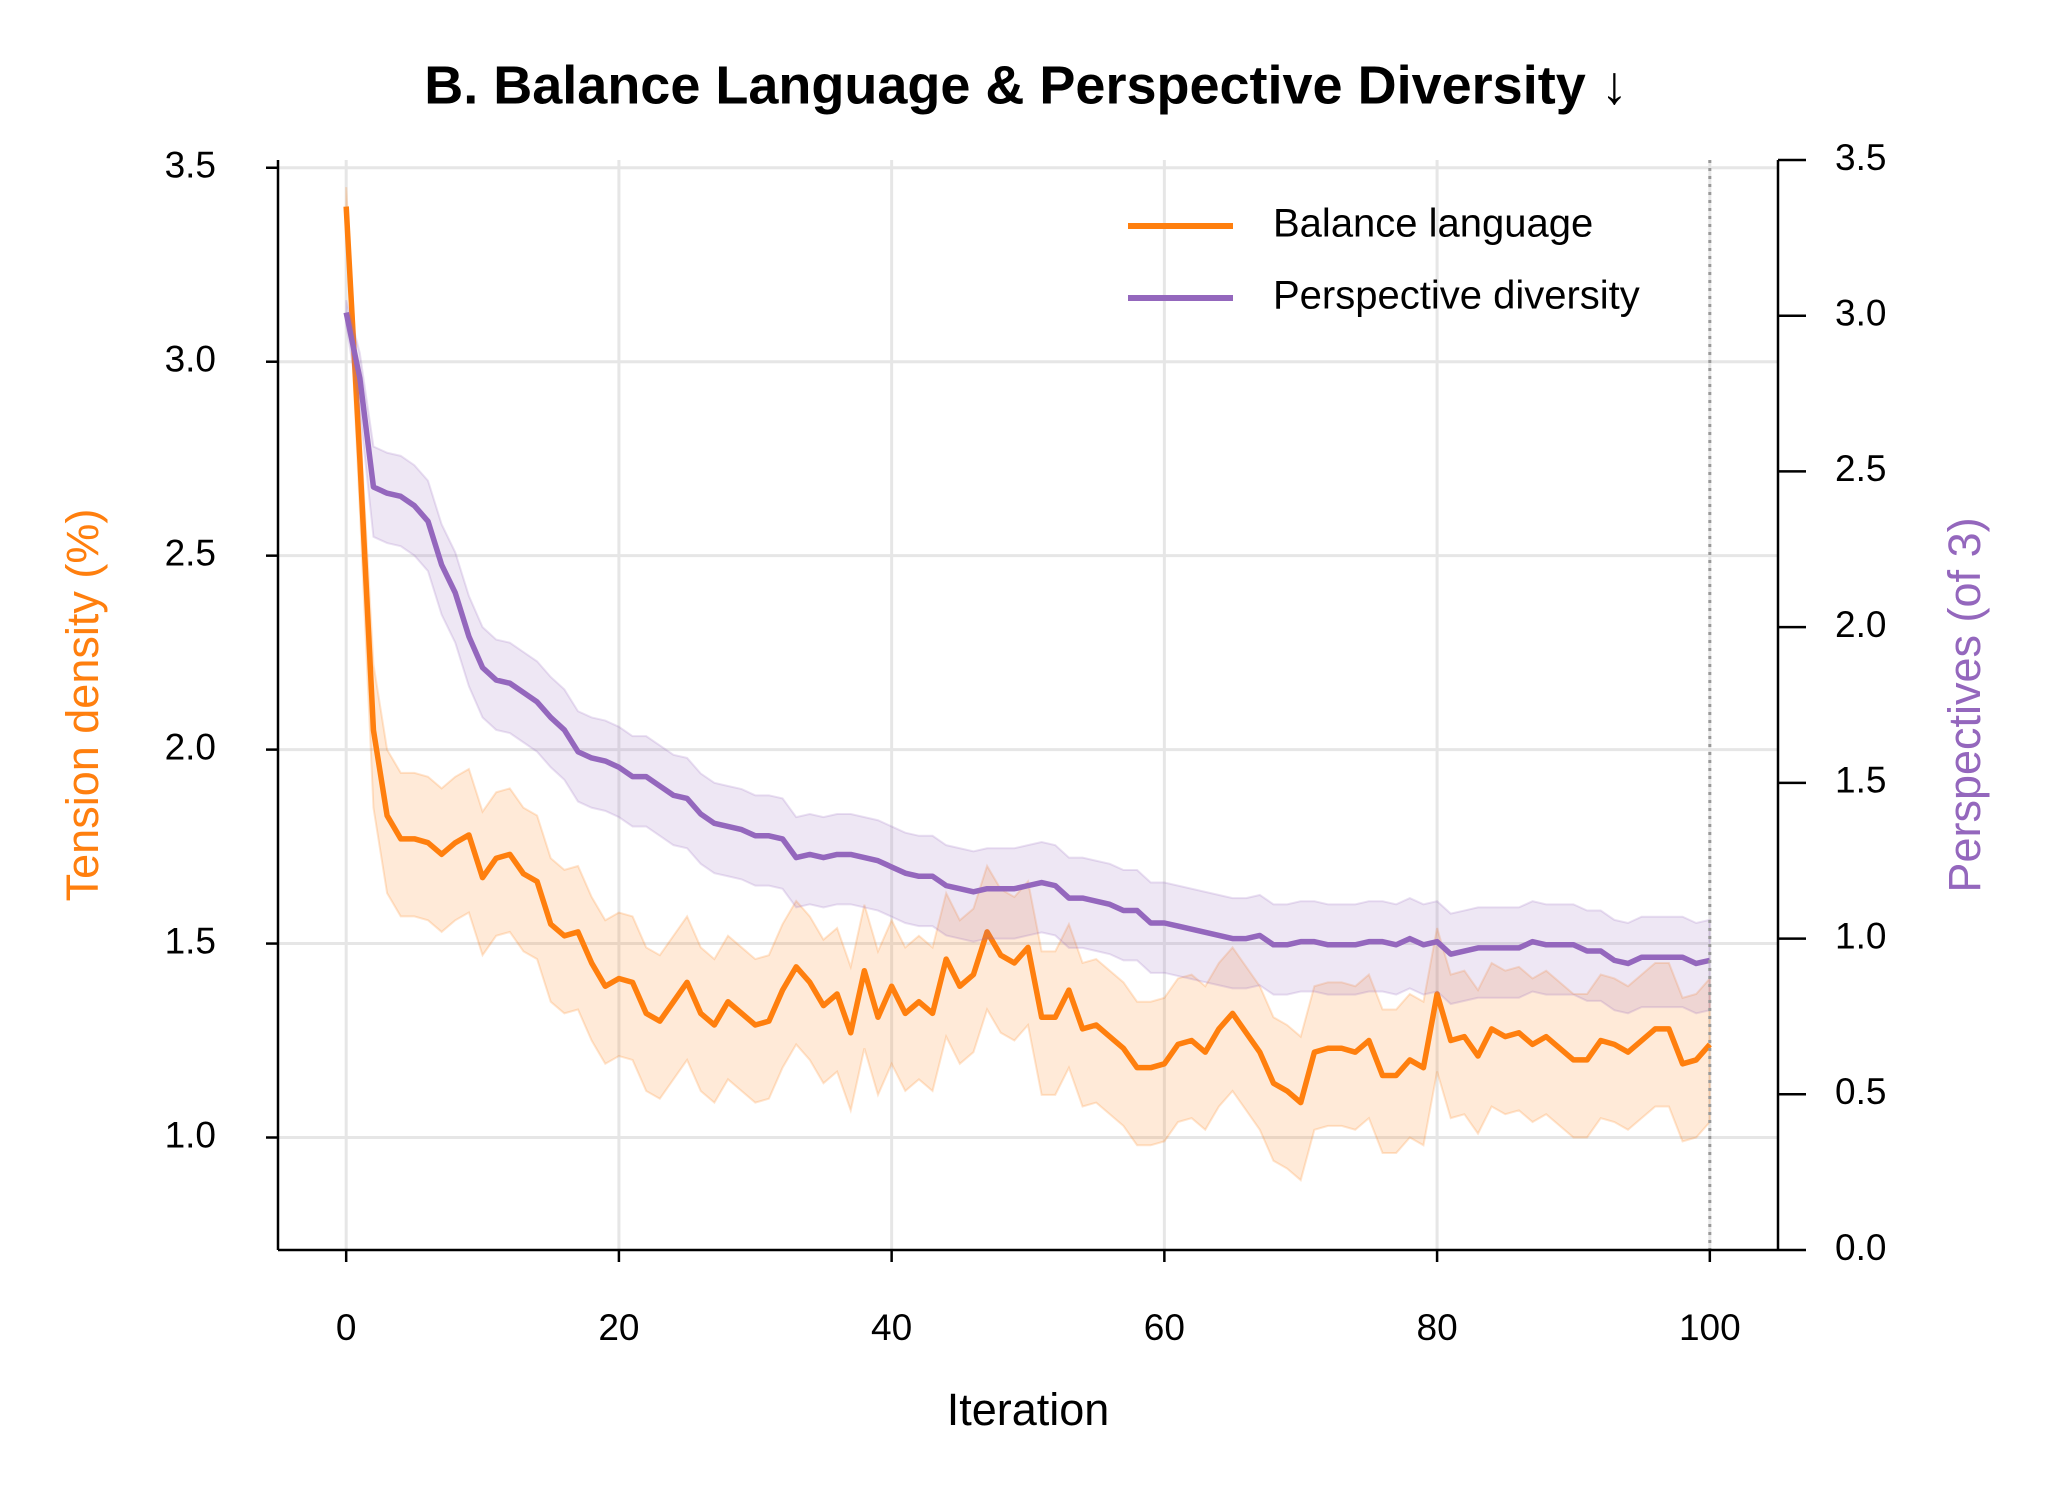 This screenshot has height=1495, width=2046. What do you see at coordinates (1860, 780) in the screenshot?
I see `y2-tick-label: 1.5` at bounding box center [1860, 780].